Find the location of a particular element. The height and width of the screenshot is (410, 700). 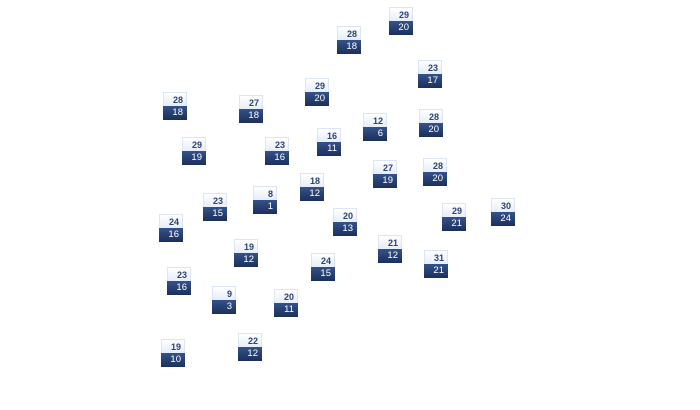

value-tag: 29 19 is located at coordinates (194, 151).